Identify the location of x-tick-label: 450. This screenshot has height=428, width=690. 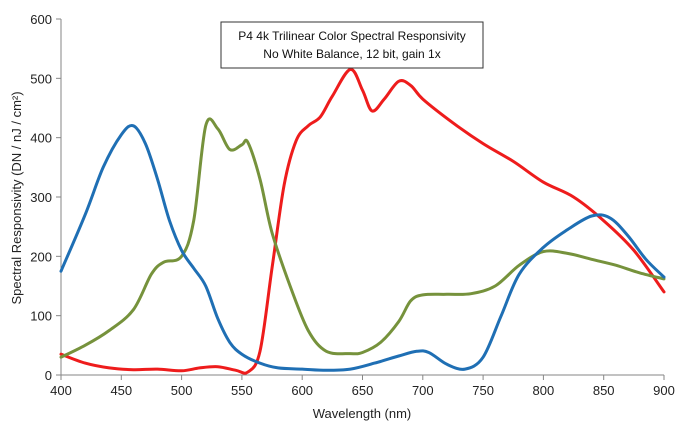
(121, 390).